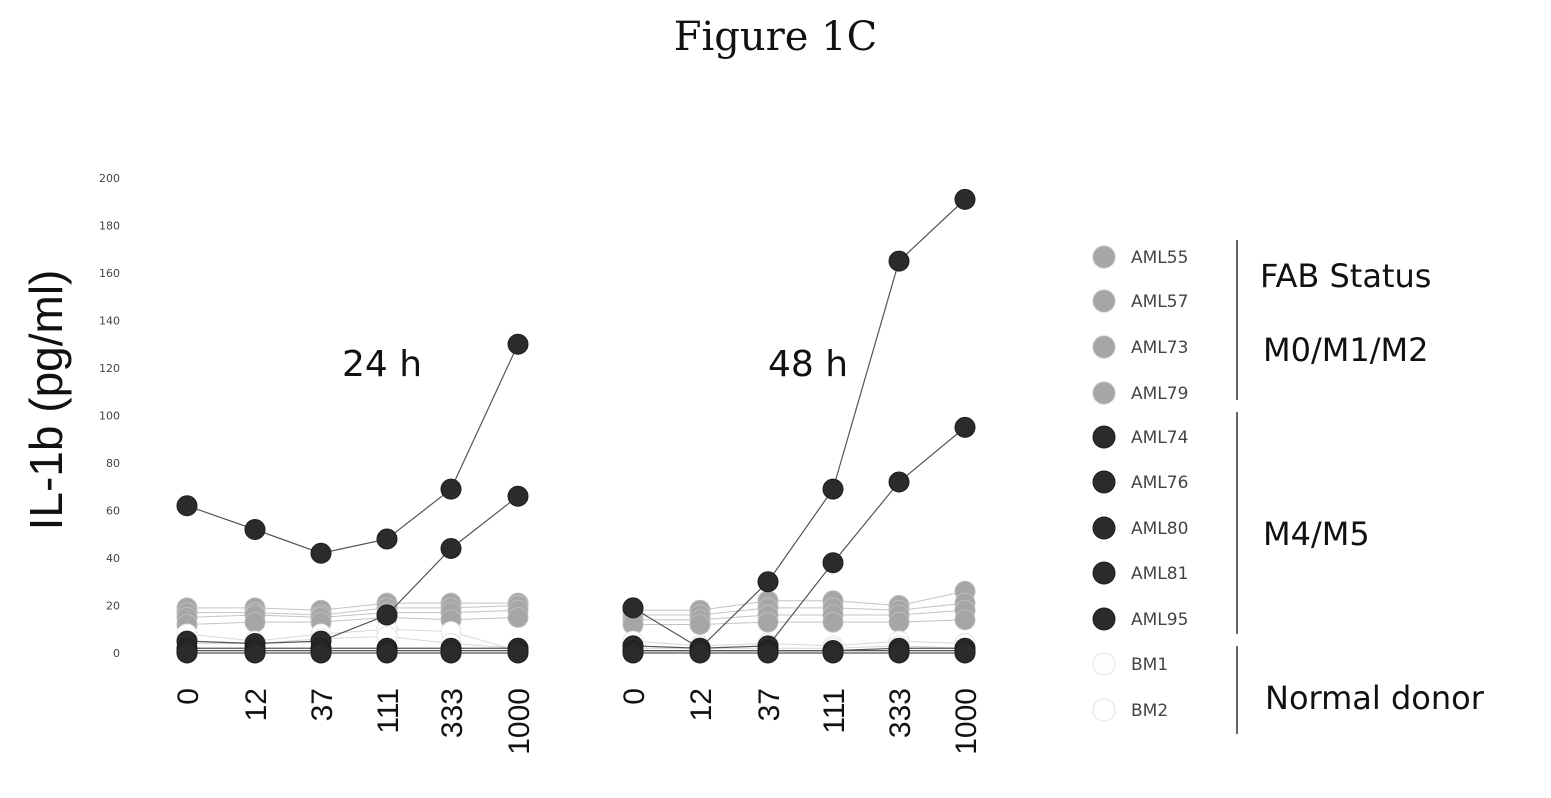  What do you see at coordinates (382, 364) in the screenshot?
I see `panel-label: 24 h` at bounding box center [382, 364].